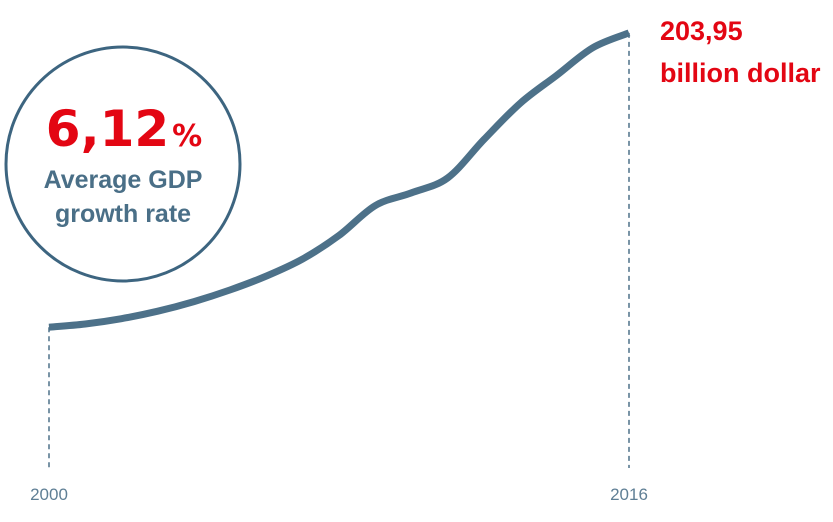  What do you see at coordinates (123, 180) in the screenshot?
I see `badge-label-line-1: Average GDP` at bounding box center [123, 180].